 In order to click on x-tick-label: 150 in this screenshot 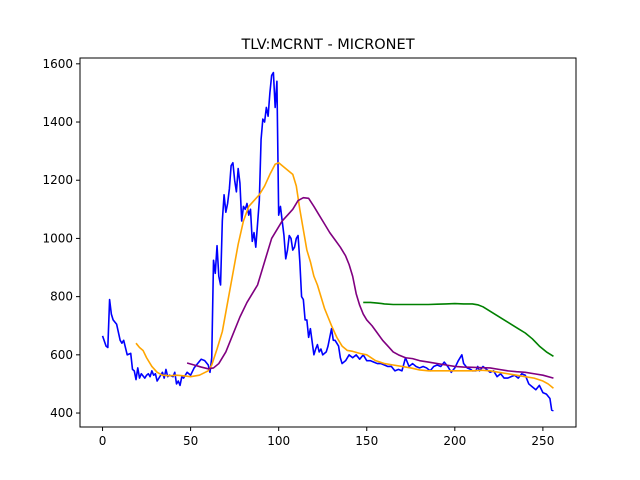, I will do `click(366, 441)`.